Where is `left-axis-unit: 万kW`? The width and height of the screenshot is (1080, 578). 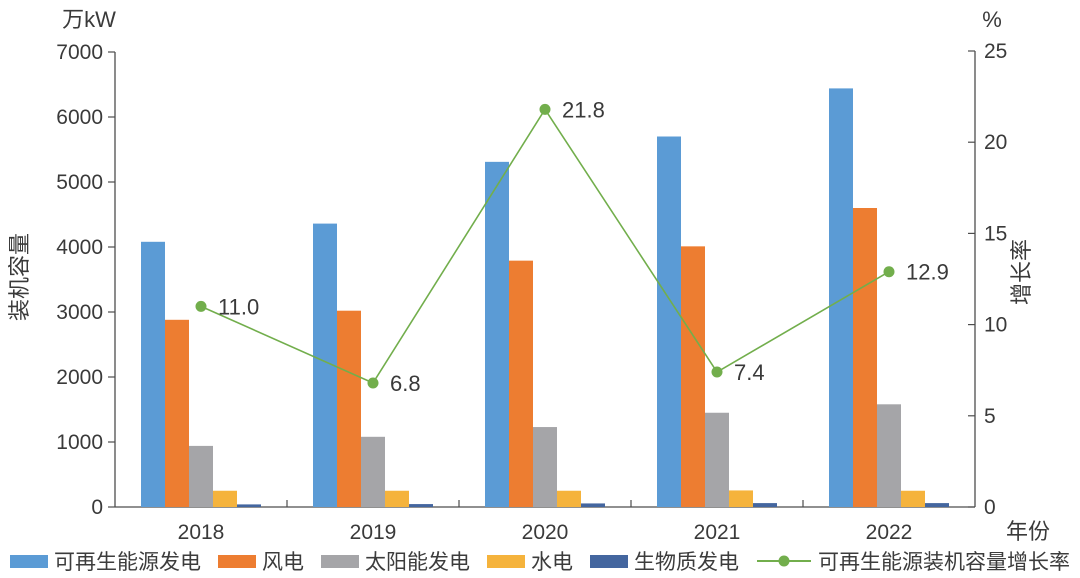 left-axis-unit: 万kW is located at coordinates (89, 19).